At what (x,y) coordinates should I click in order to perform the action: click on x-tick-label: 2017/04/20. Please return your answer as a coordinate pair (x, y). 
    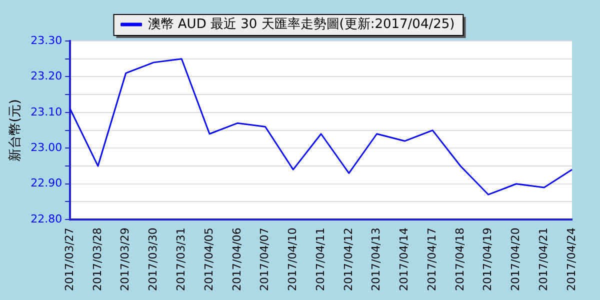
    Looking at the image, I should click on (515, 260).